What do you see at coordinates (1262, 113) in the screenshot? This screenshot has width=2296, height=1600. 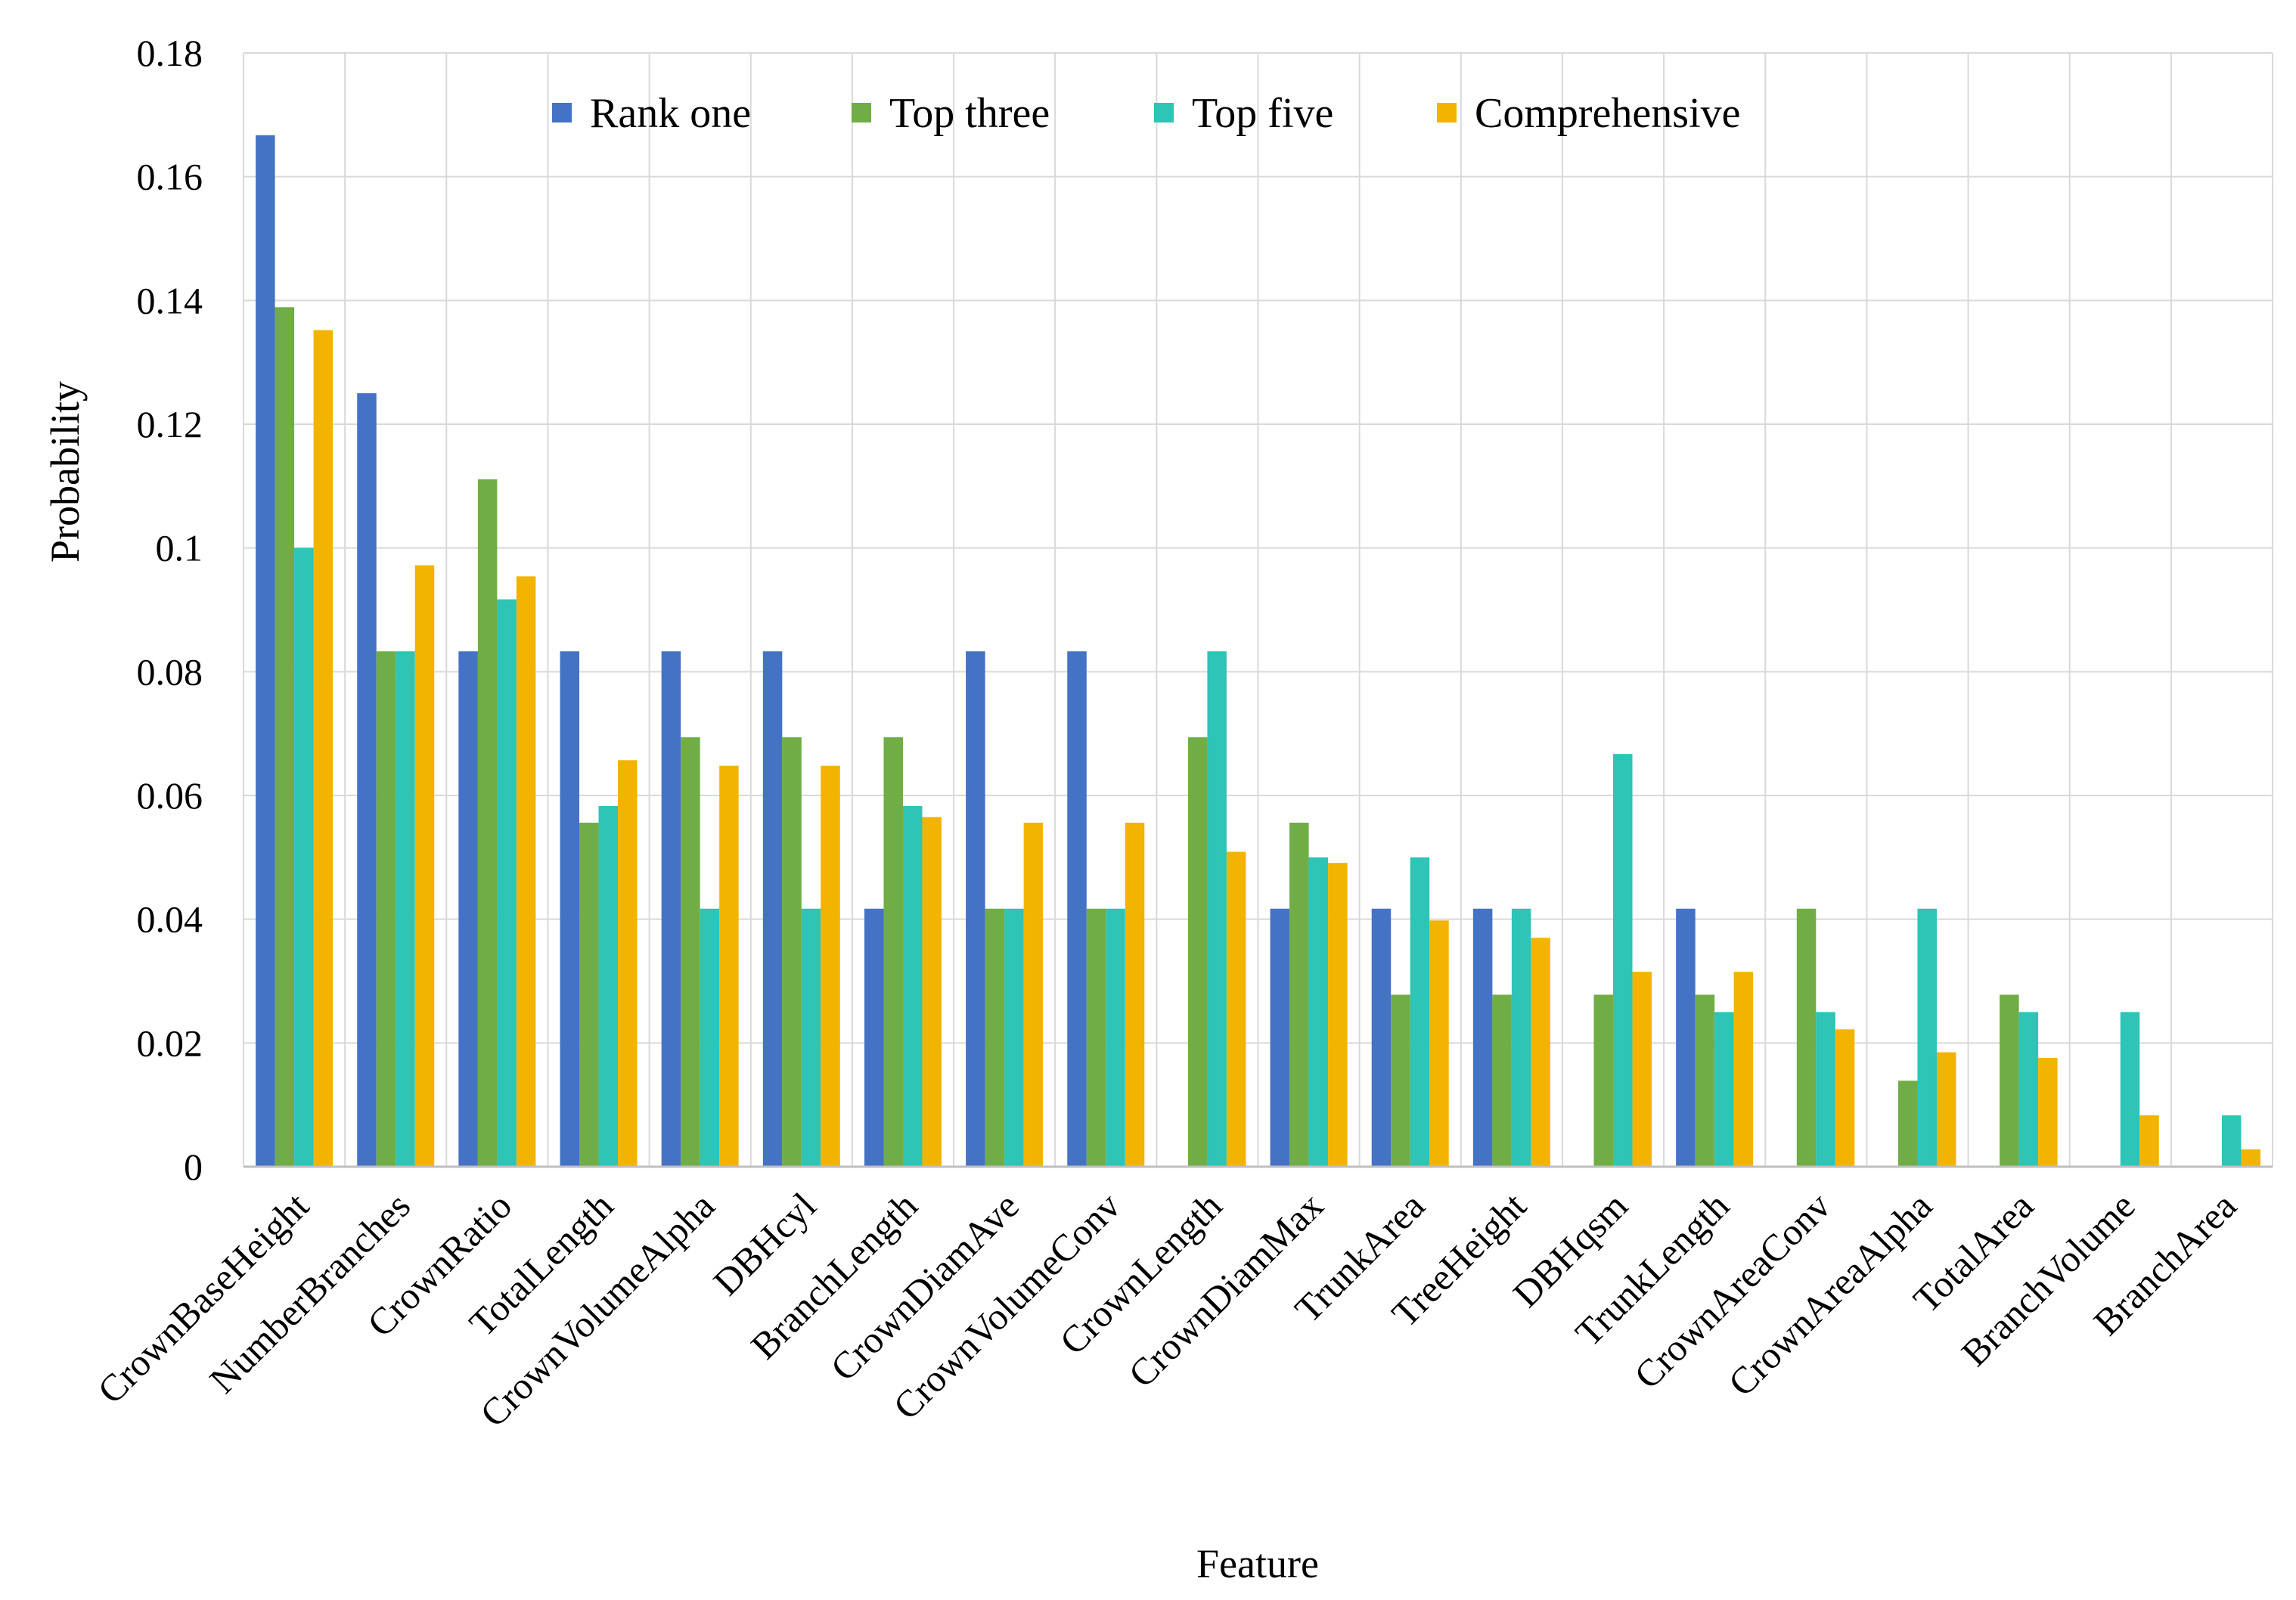 I see `legend-label: Top five` at bounding box center [1262, 113].